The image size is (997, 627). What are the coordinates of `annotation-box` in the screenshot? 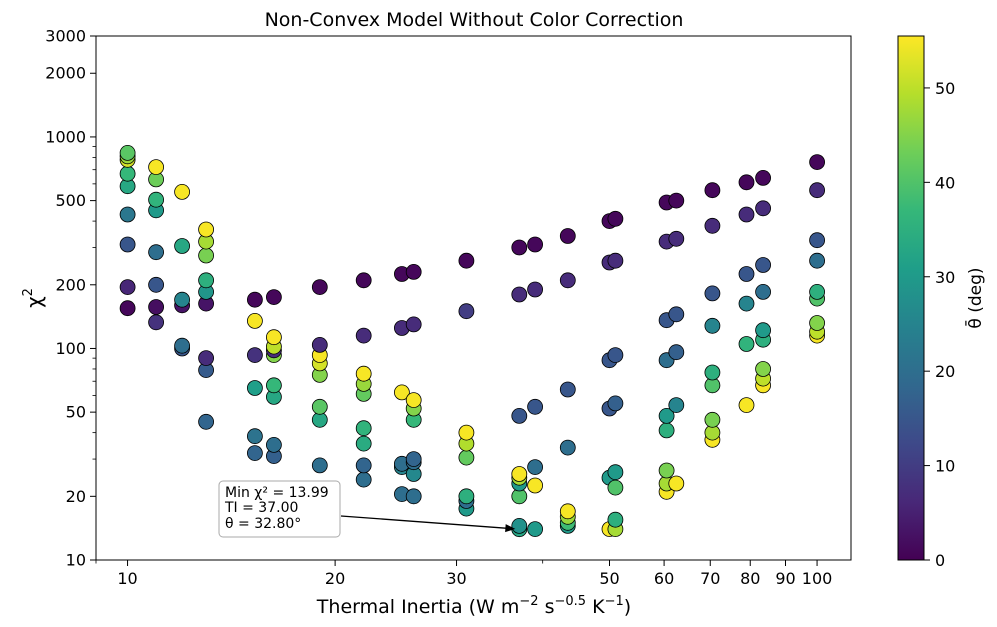 It's located at (279, 509).